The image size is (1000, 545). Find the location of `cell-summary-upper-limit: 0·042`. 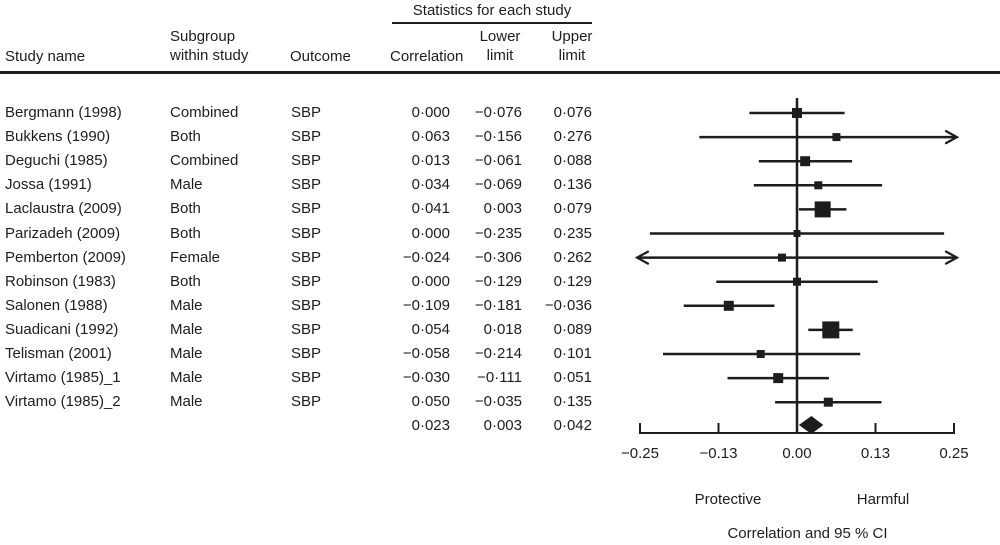

cell-summary-upper-limit: 0·042 is located at coordinates (572, 426).